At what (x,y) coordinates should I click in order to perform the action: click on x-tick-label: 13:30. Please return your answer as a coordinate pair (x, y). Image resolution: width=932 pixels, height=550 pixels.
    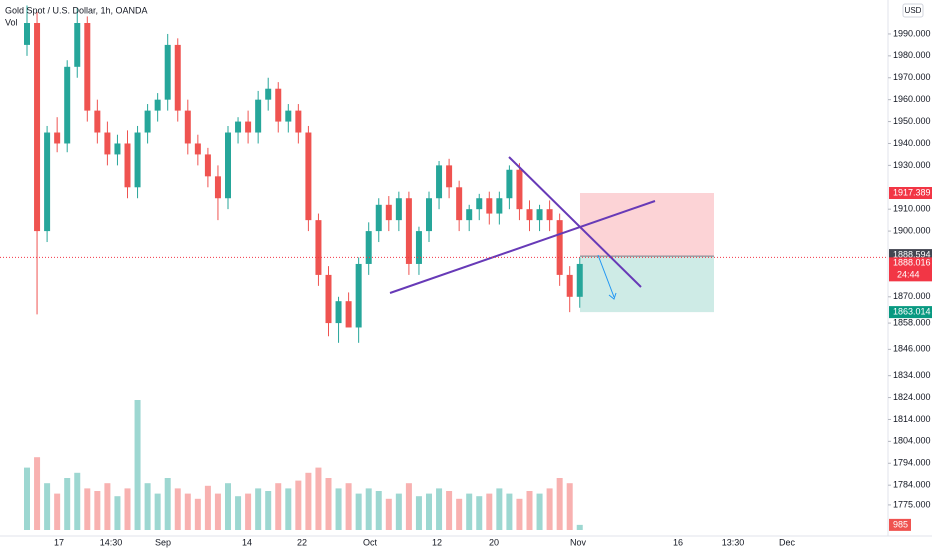
    Looking at the image, I should click on (733, 542).